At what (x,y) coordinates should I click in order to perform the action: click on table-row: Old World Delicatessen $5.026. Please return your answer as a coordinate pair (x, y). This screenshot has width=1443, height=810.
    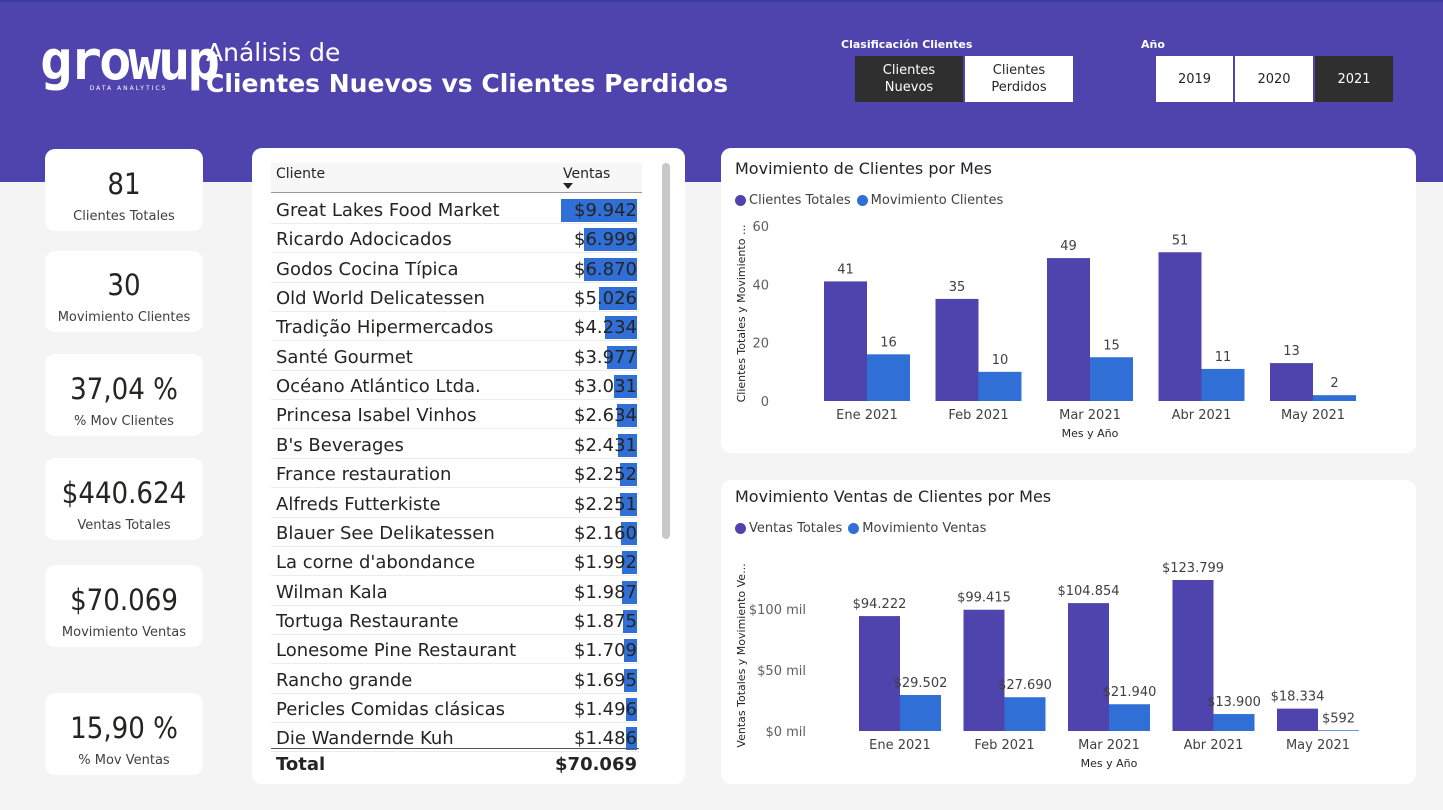
    Looking at the image, I should click on (455, 298).